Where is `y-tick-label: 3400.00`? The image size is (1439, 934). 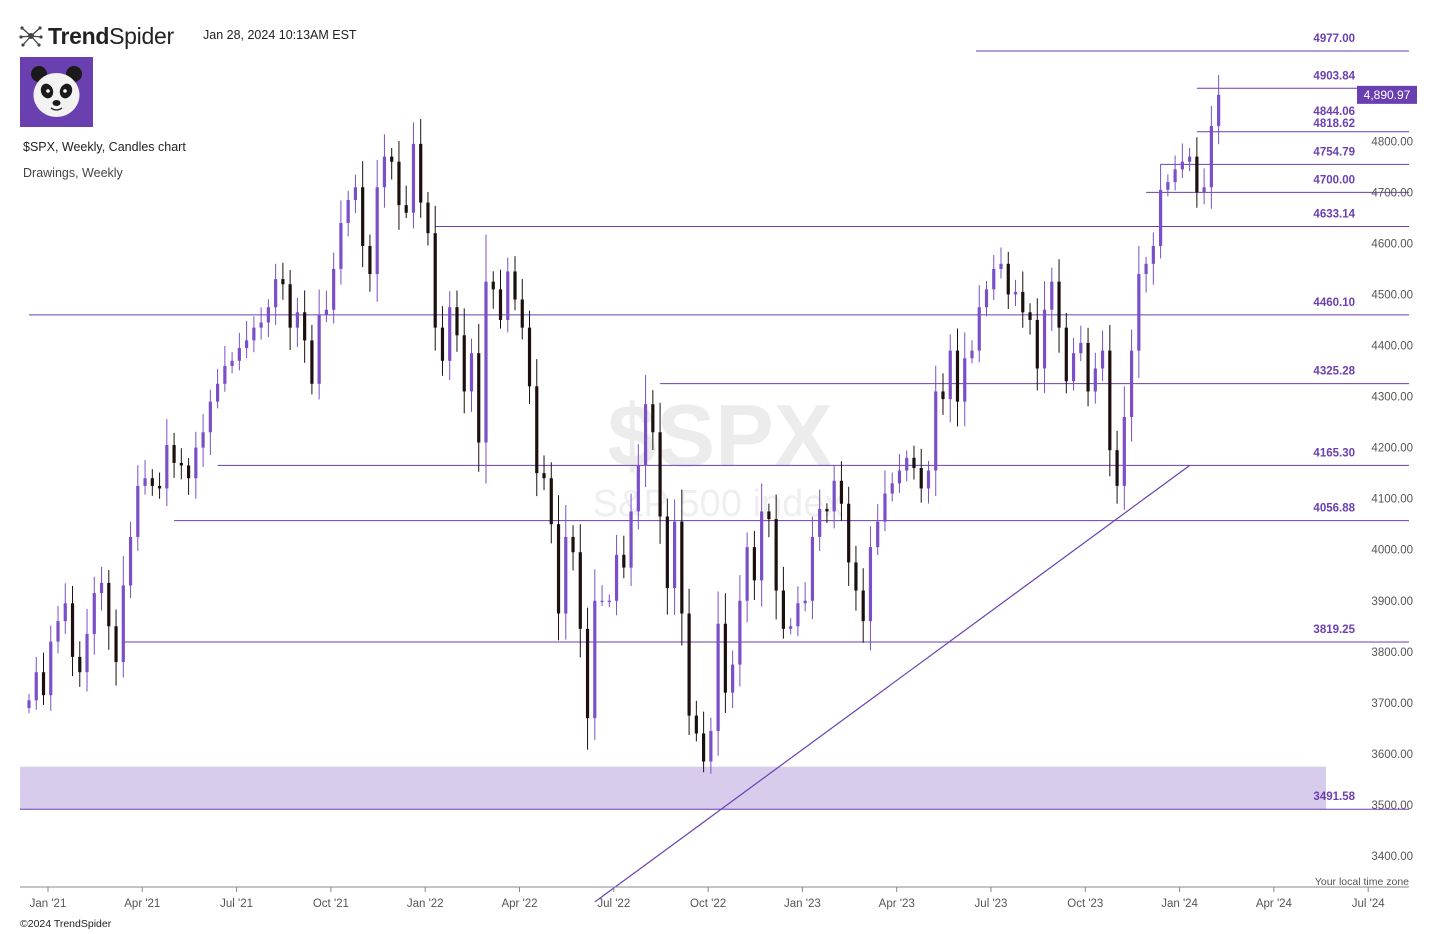 y-tick-label: 3400.00 is located at coordinates (1392, 857).